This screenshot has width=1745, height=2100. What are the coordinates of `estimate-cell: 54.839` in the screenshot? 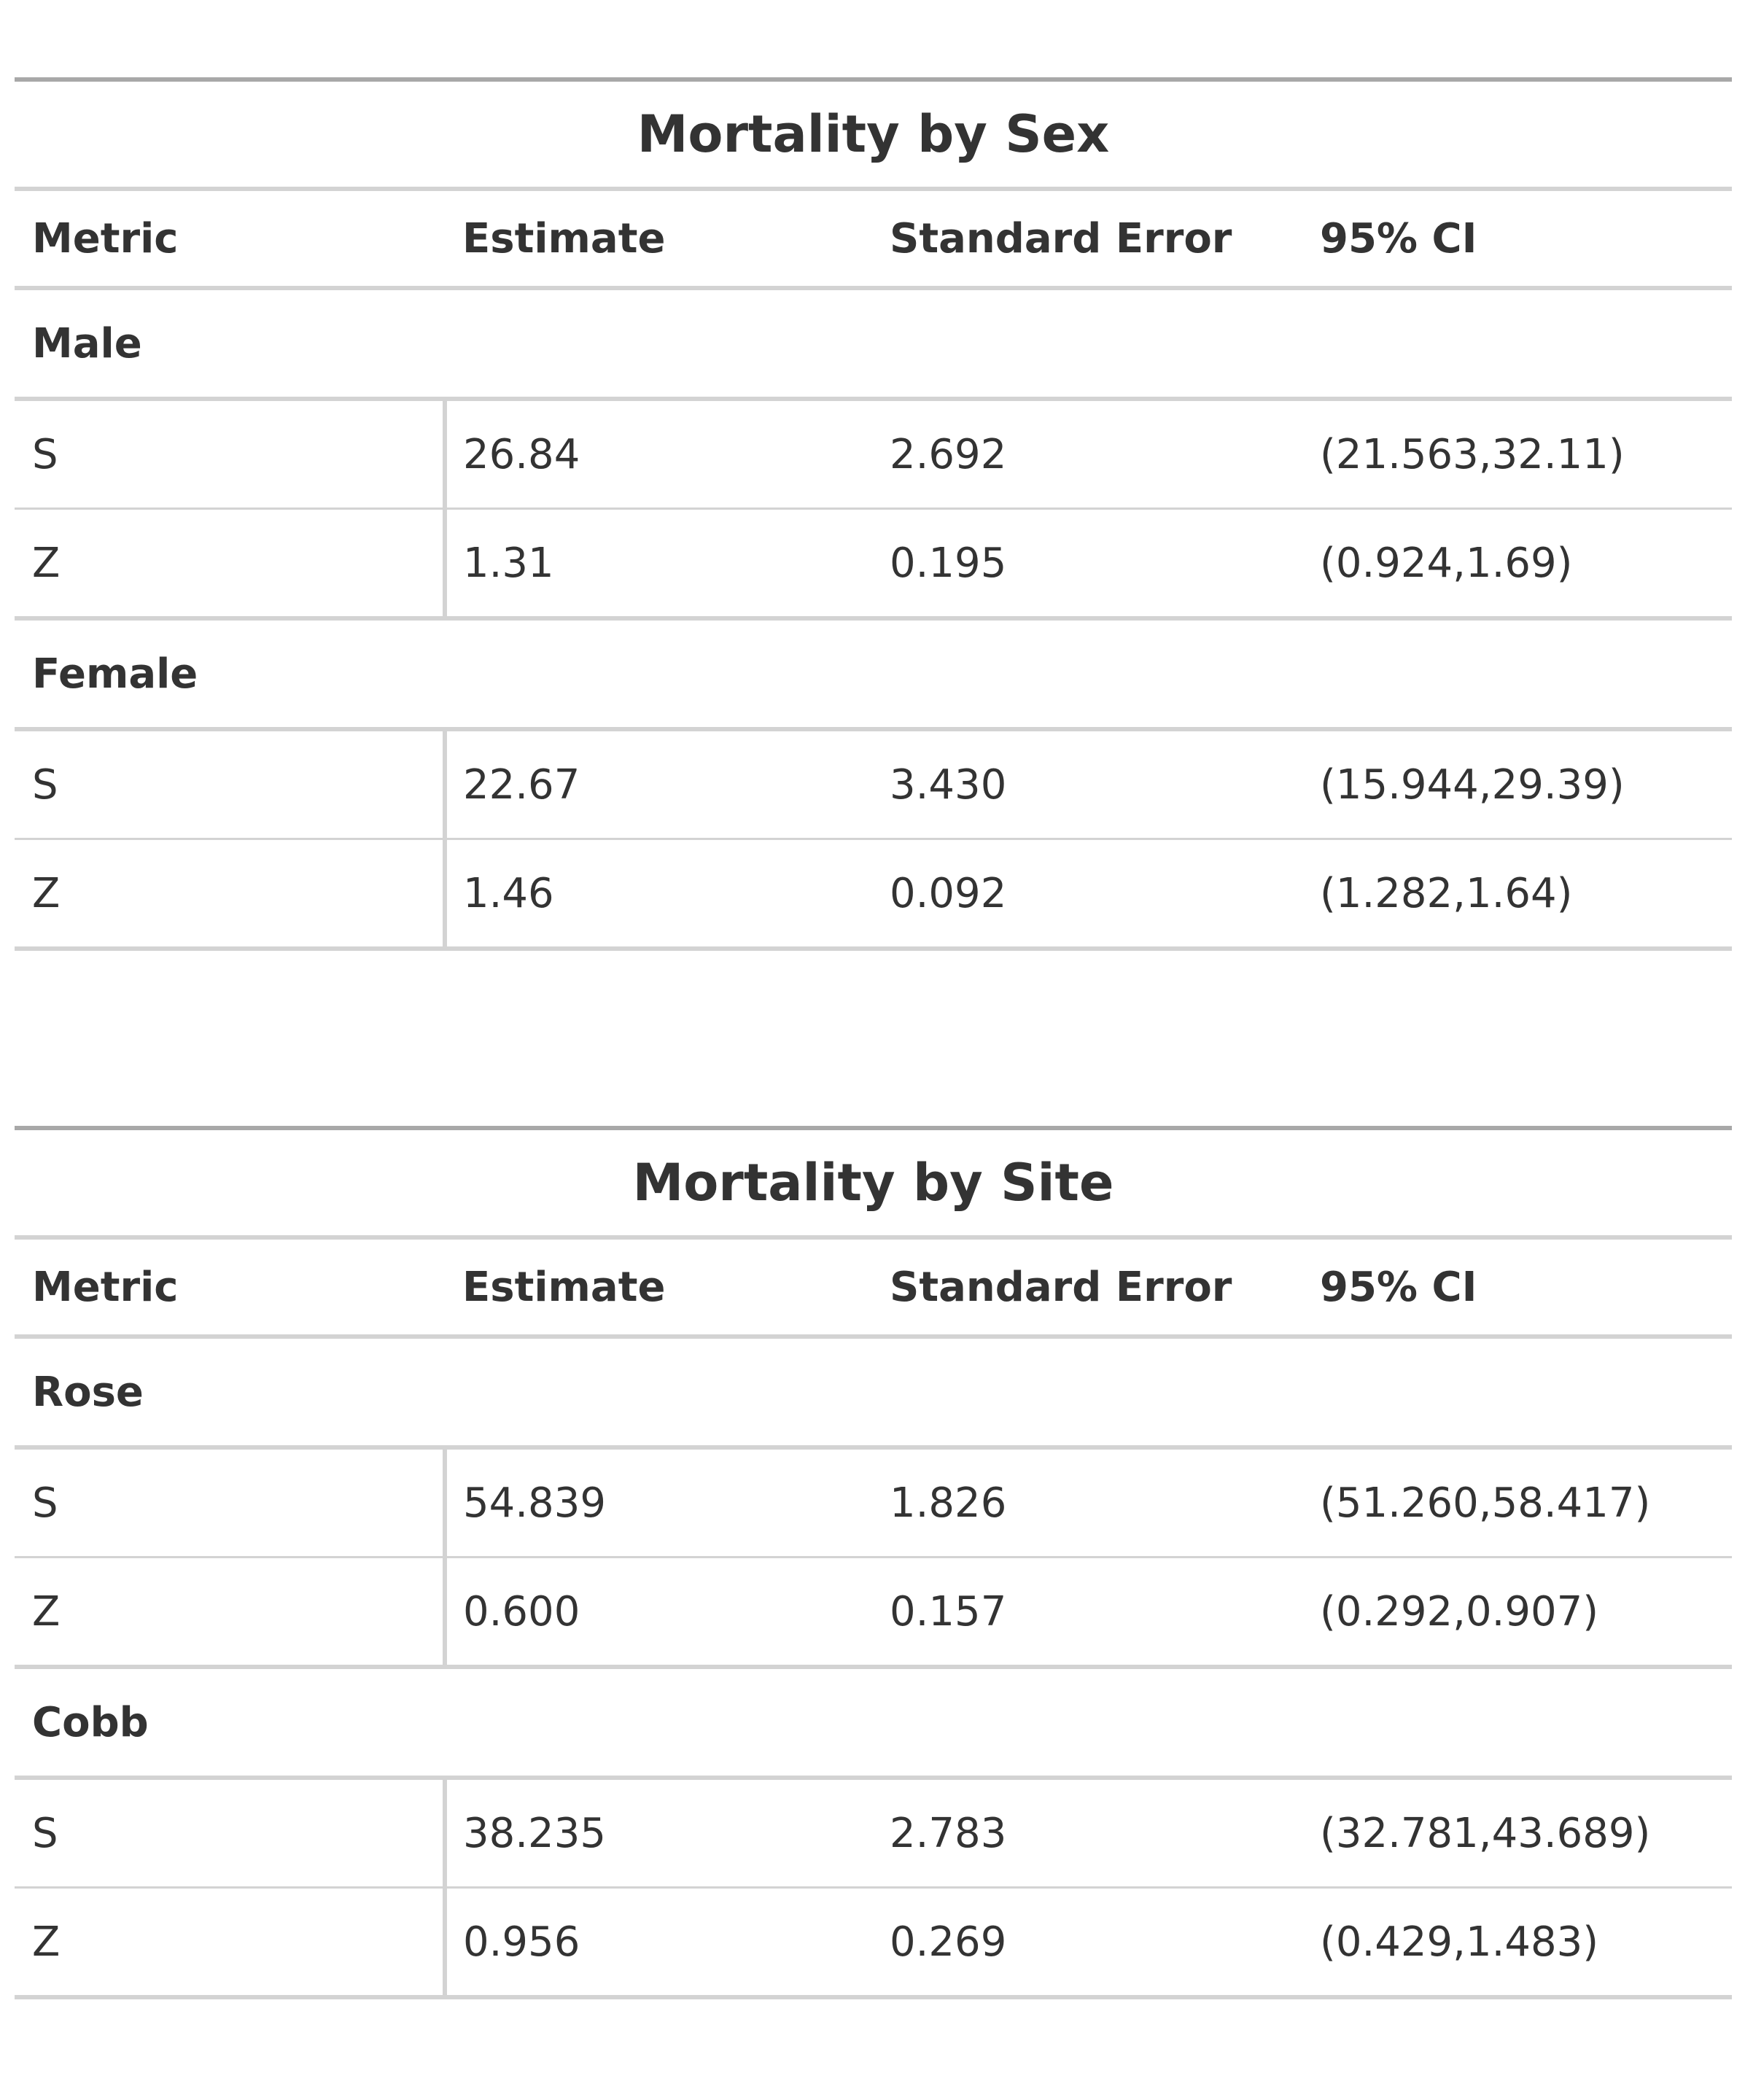 It's located at (658, 1502).